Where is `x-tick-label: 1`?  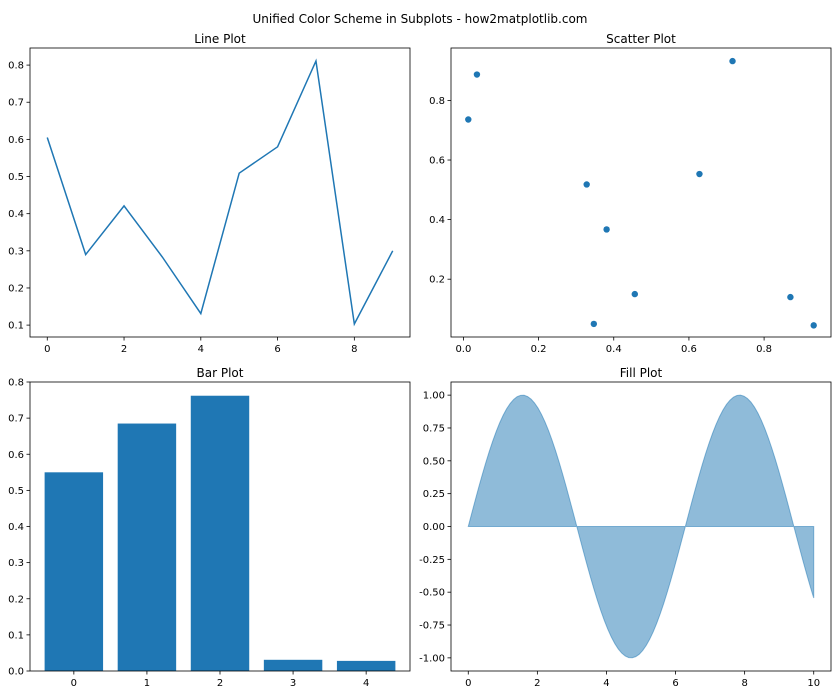
x-tick-label: 1 is located at coordinates (147, 683).